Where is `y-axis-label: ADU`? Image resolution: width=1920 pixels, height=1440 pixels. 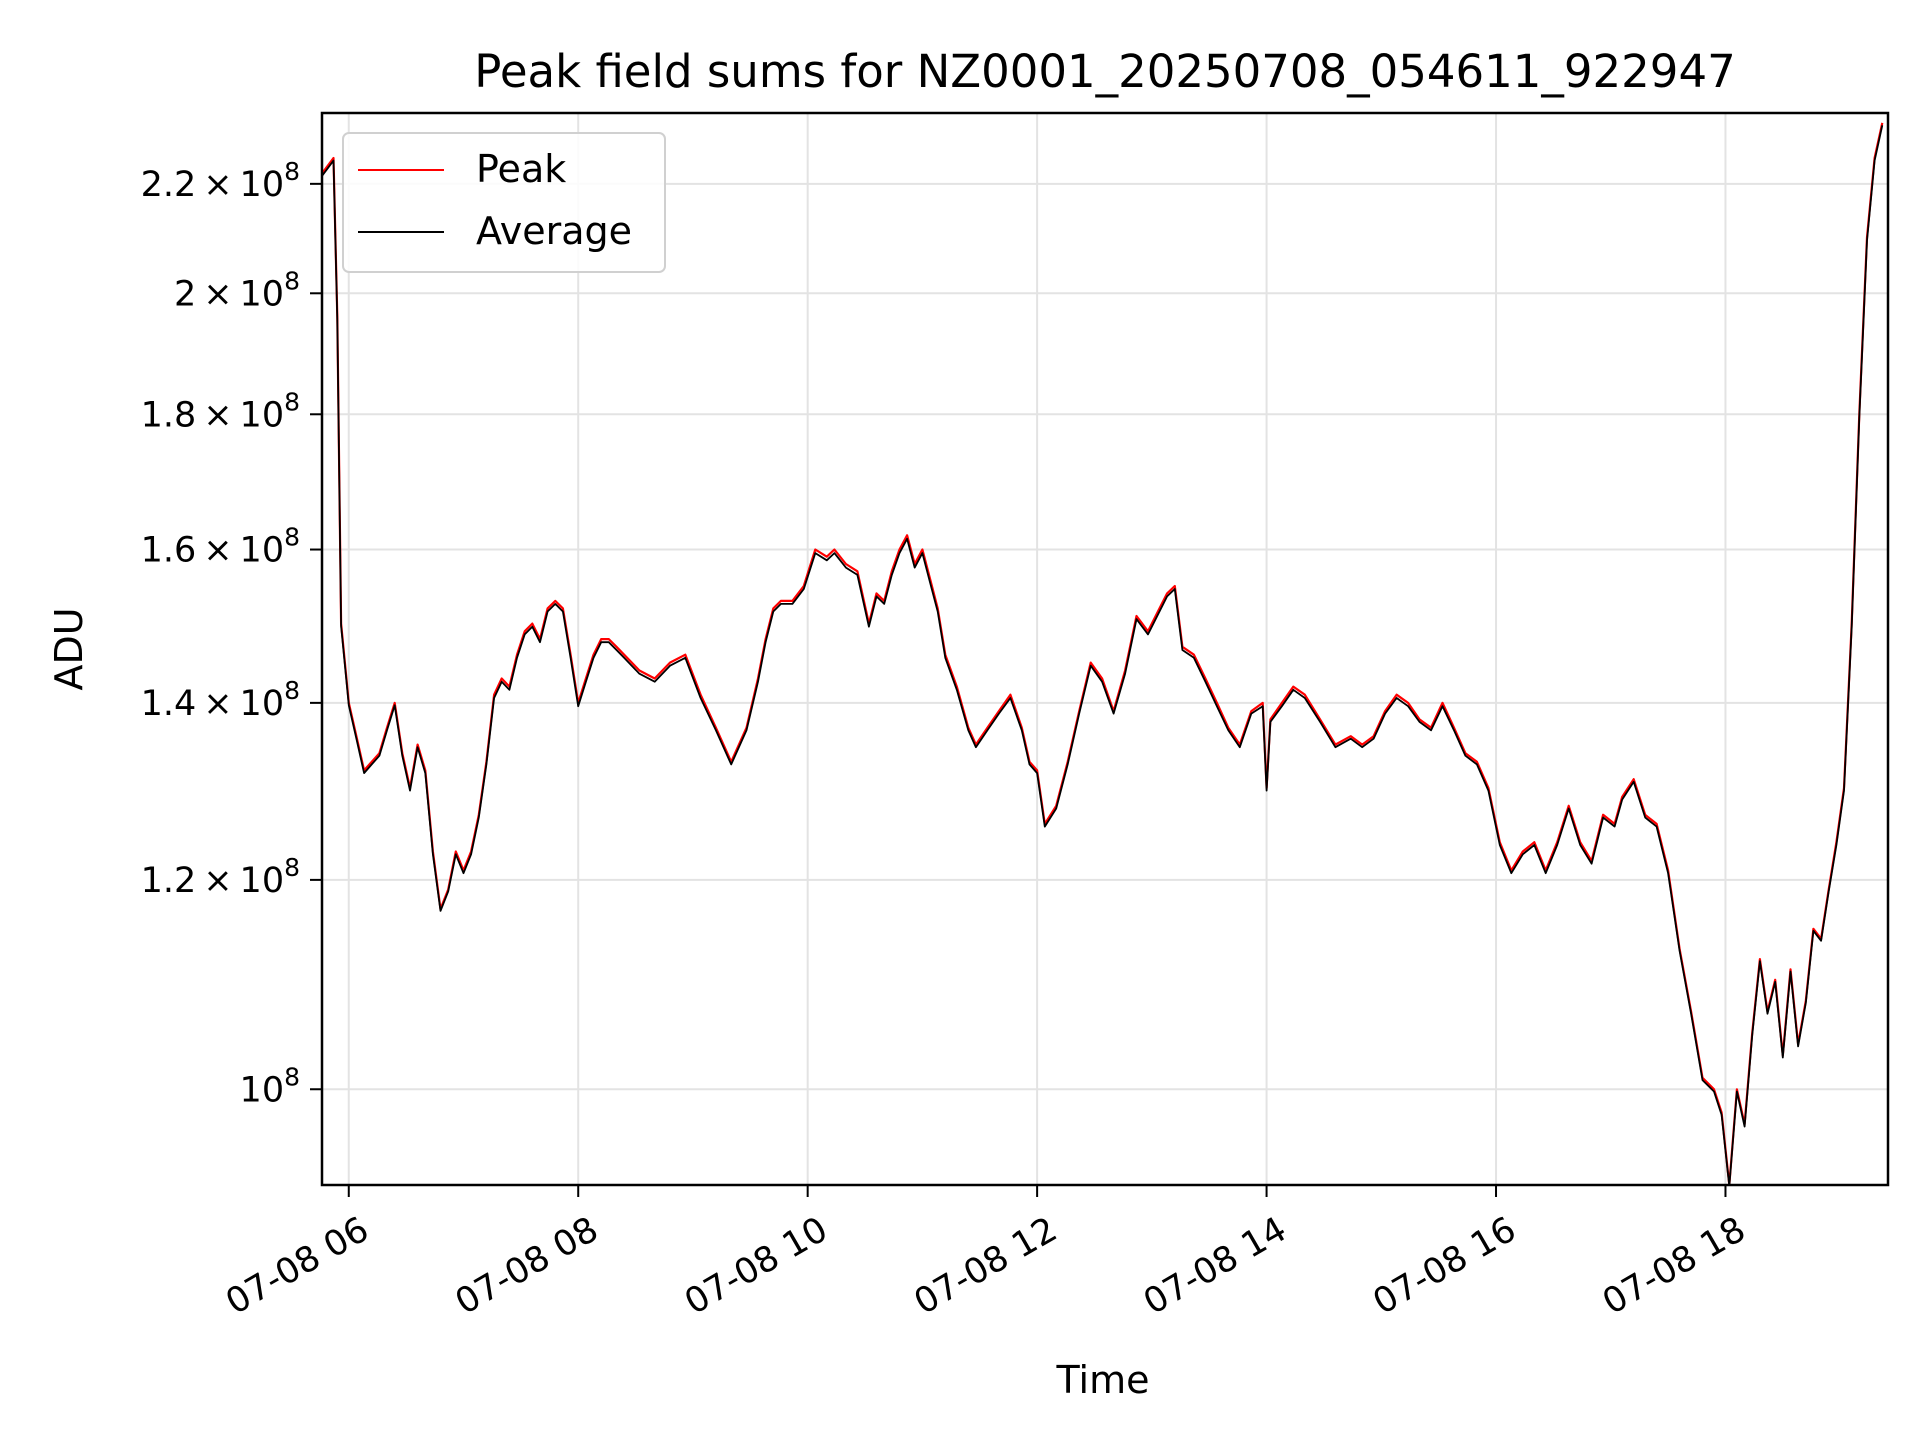 y-axis-label: ADU is located at coordinates (69, 648).